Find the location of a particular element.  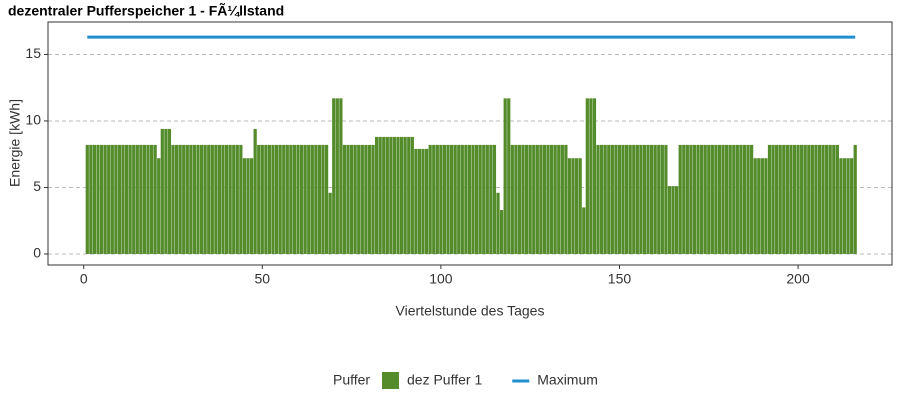

x-tick-label: 200 is located at coordinates (798, 279).